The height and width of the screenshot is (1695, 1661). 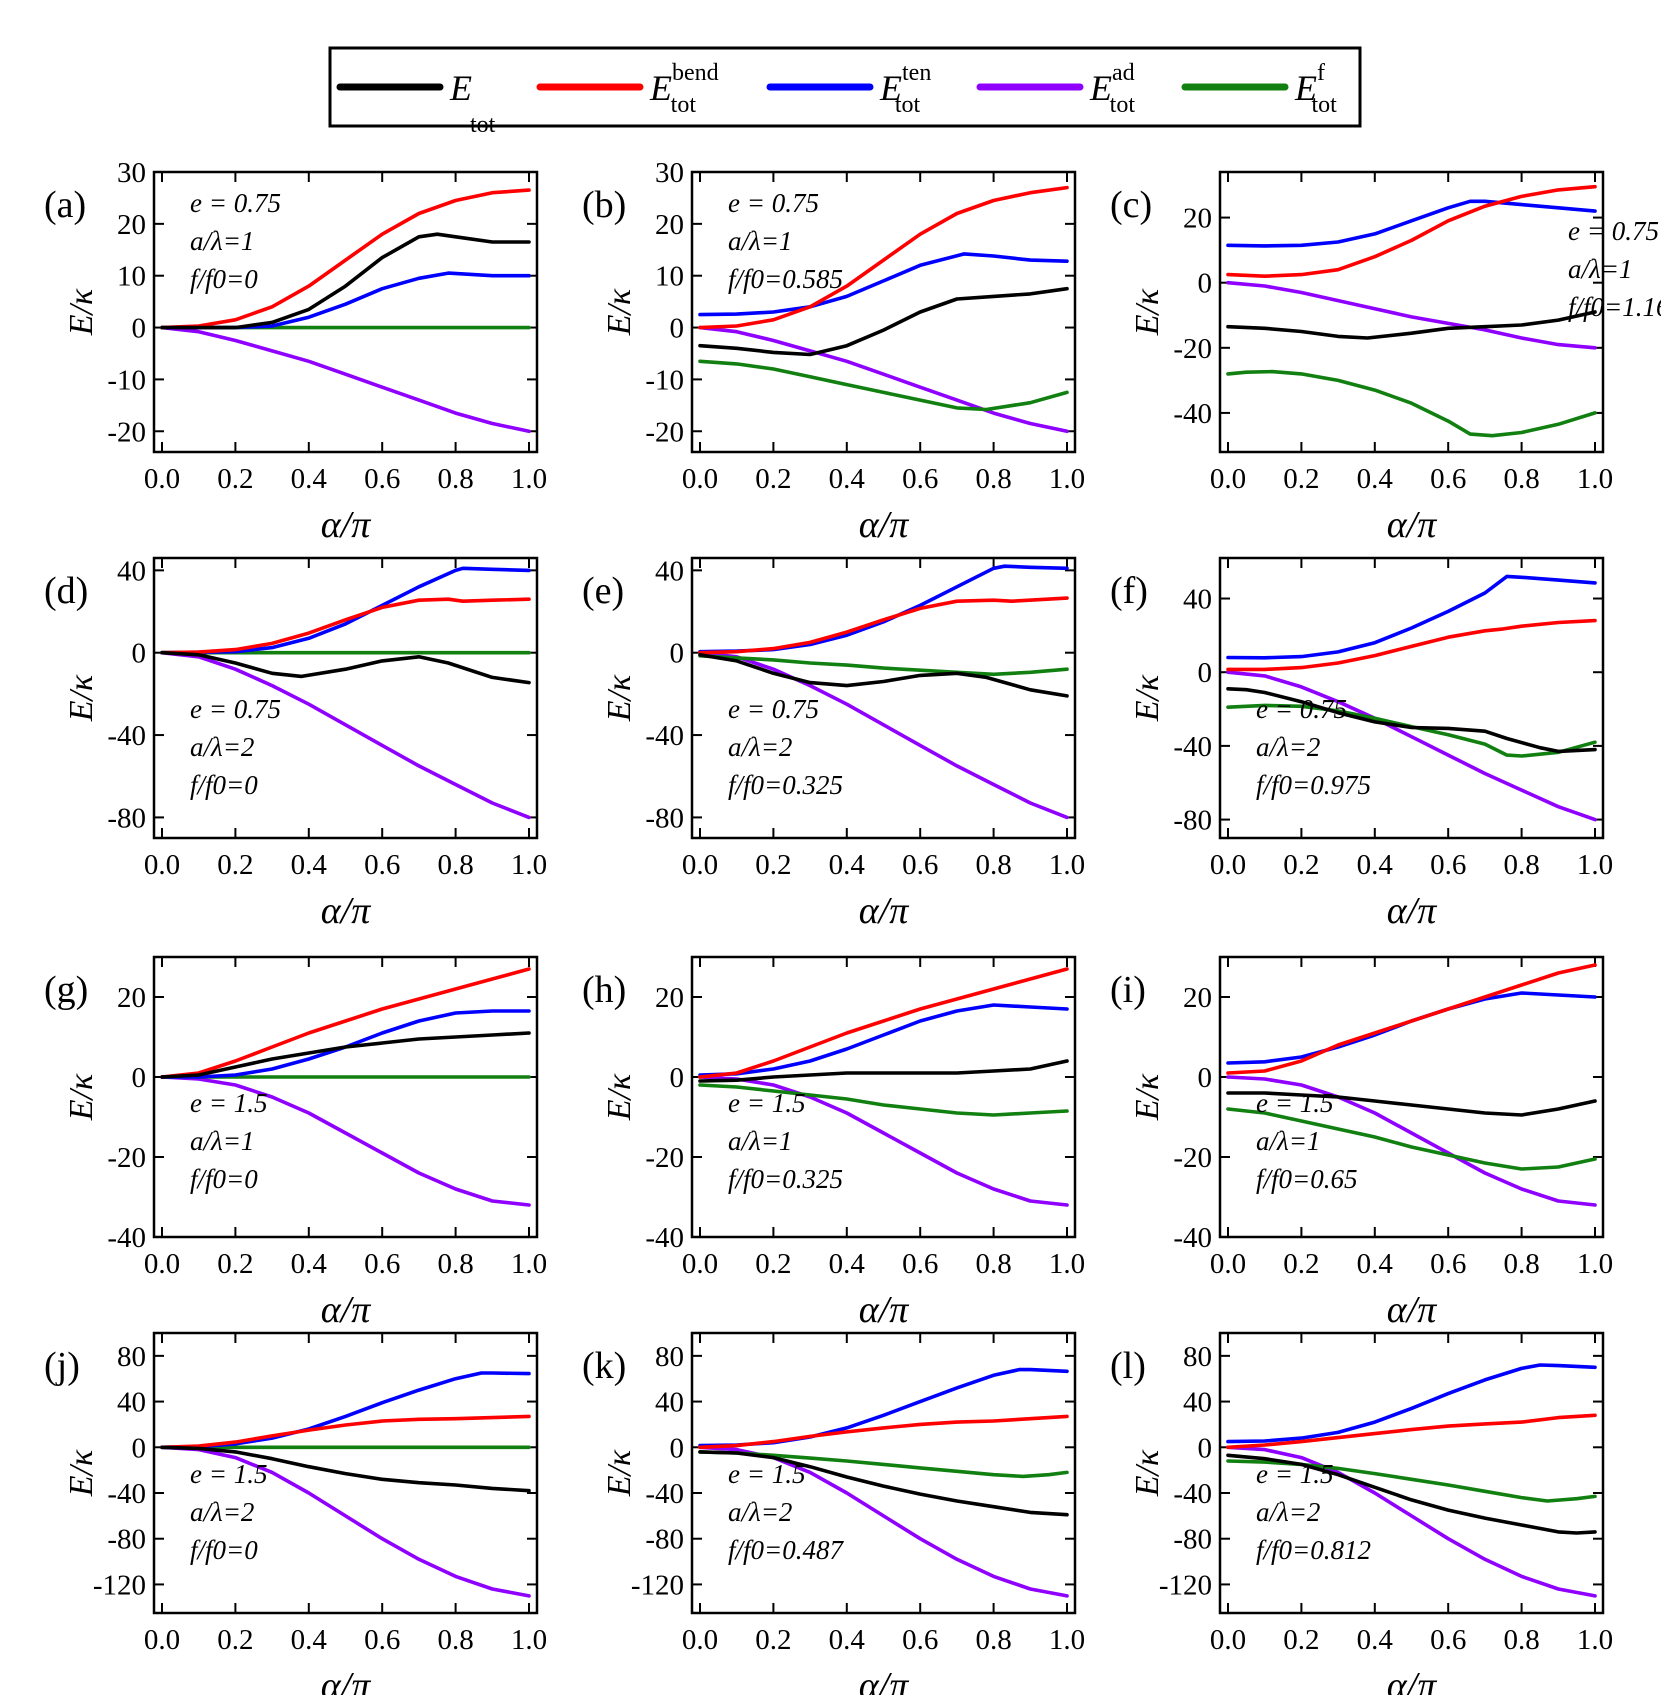 What do you see at coordinates (773, 203) in the screenshot?
I see `param-label: e = 0.75` at bounding box center [773, 203].